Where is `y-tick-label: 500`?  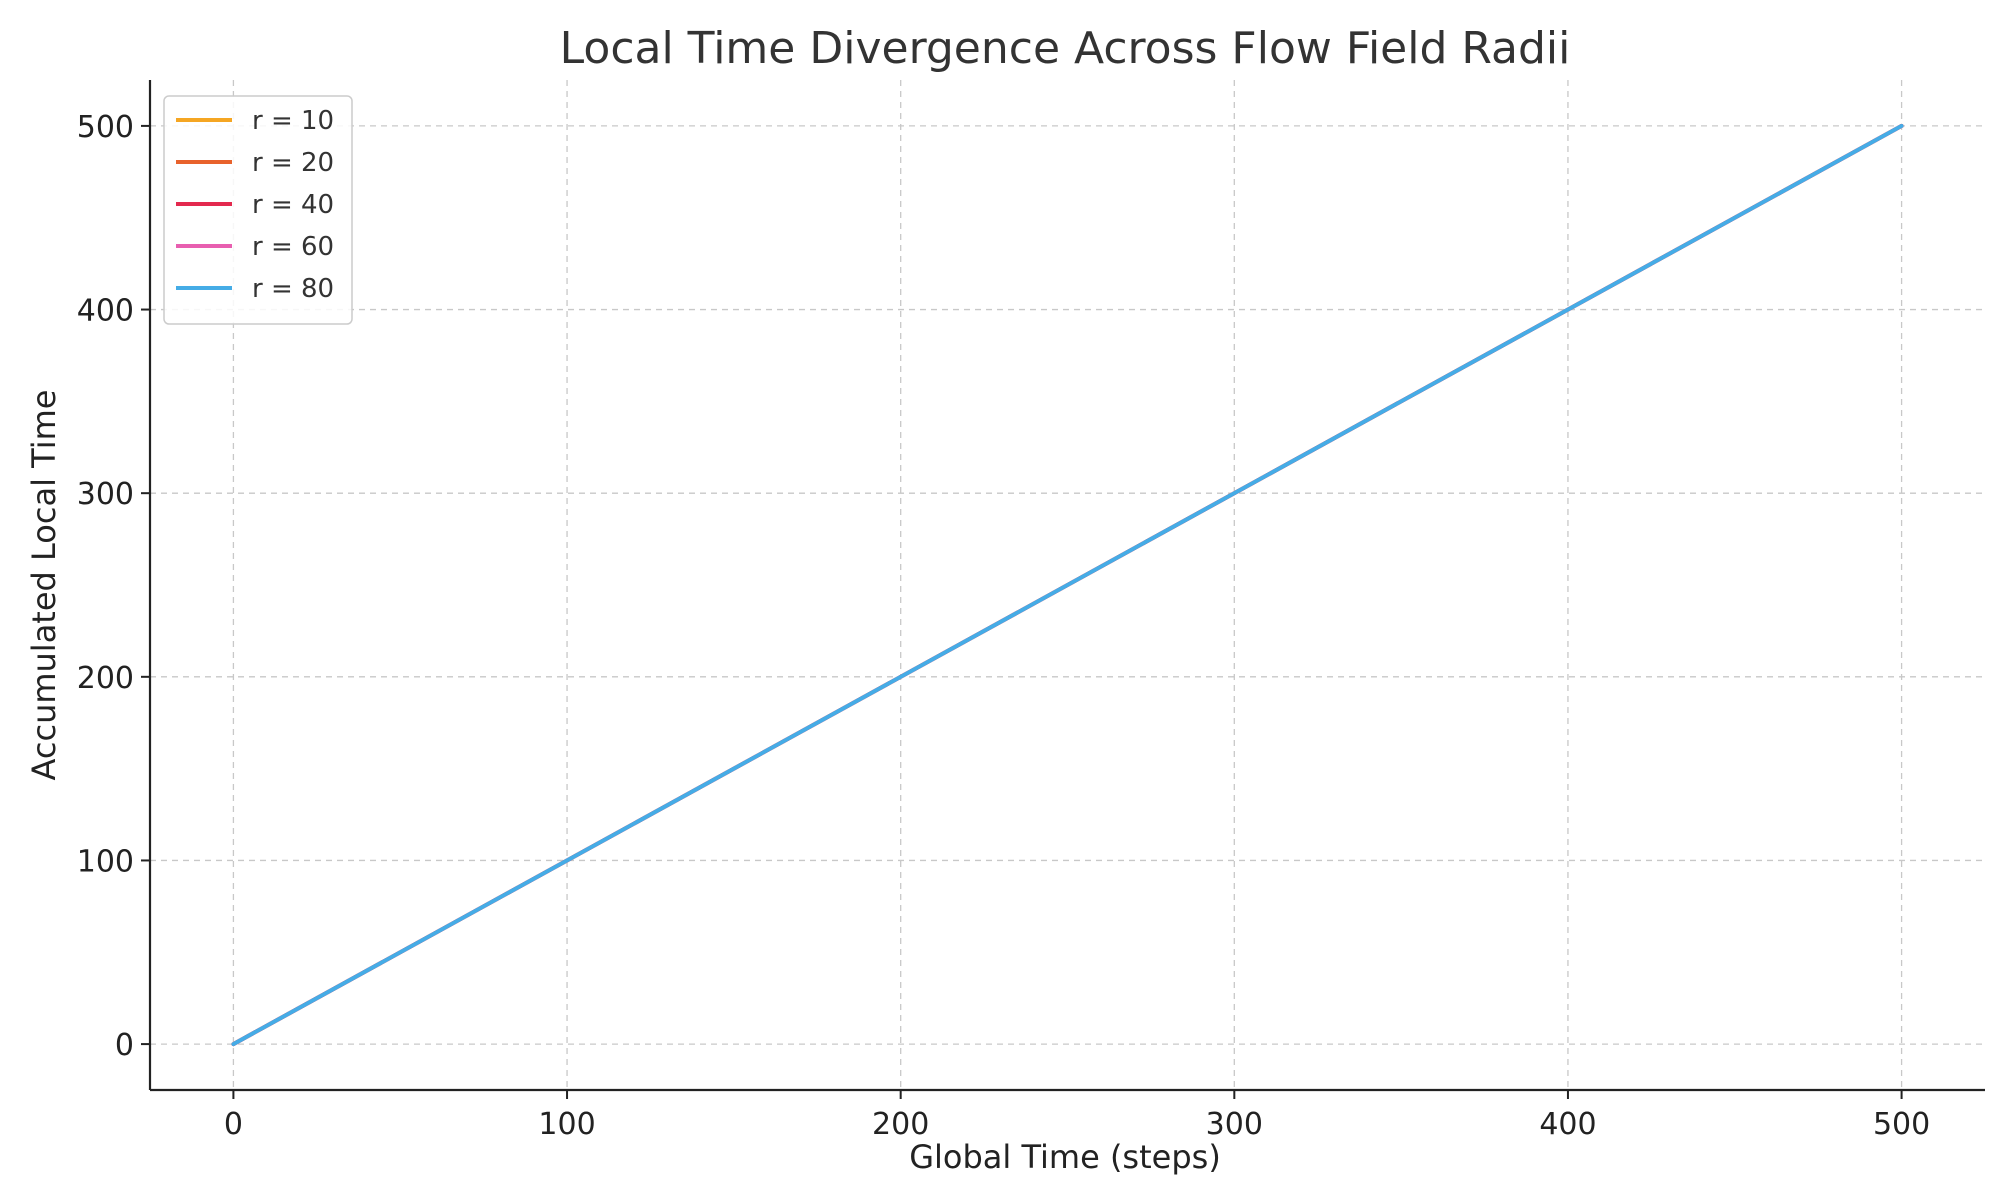
y-tick-label: 500 is located at coordinates (105, 127).